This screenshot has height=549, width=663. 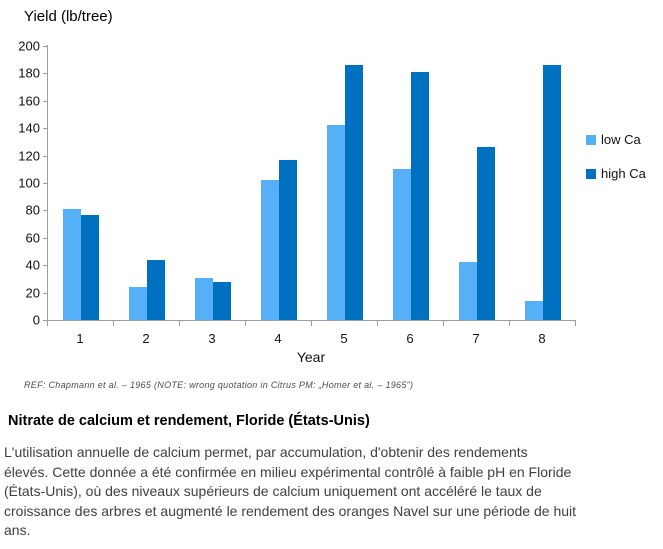 What do you see at coordinates (311, 338) in the screenshot?
I see `x-axis-labels: 1 2 3 4 5 6 7 8` at bounding box center [311, 338].